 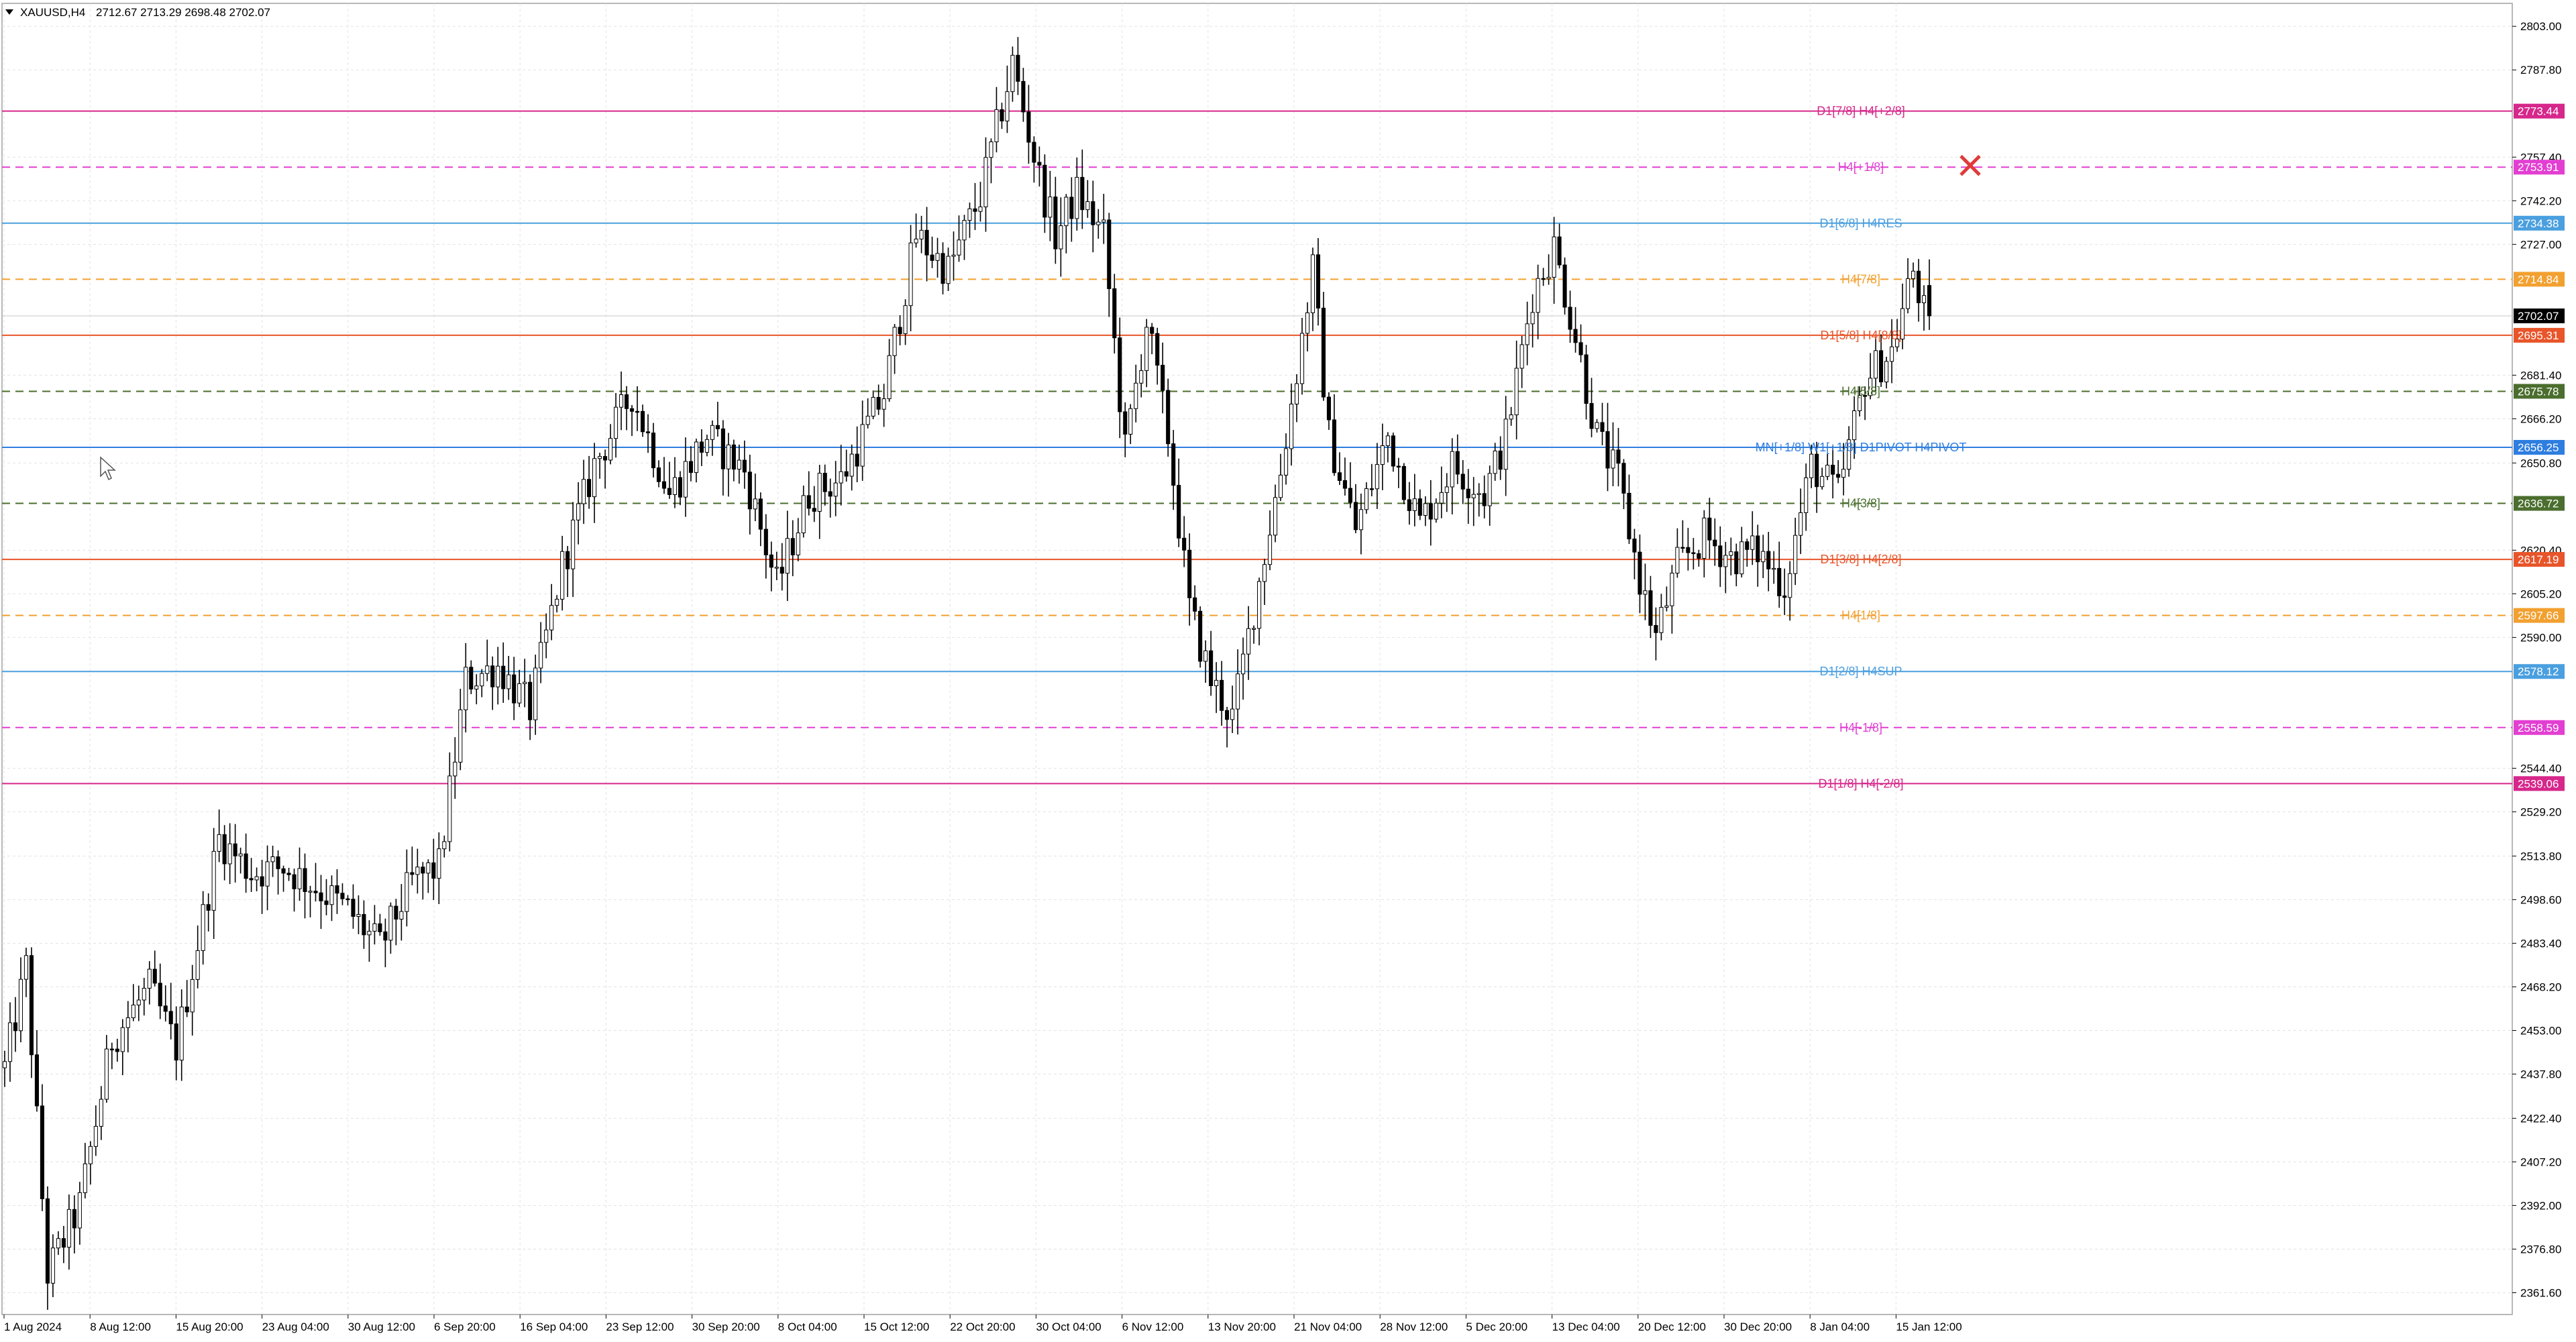 What do you see at coordinates (896, 1327) in the screenshot?
I see `date-tick-label: 15 Oct 12:00` at bounding box center [896, 1327].